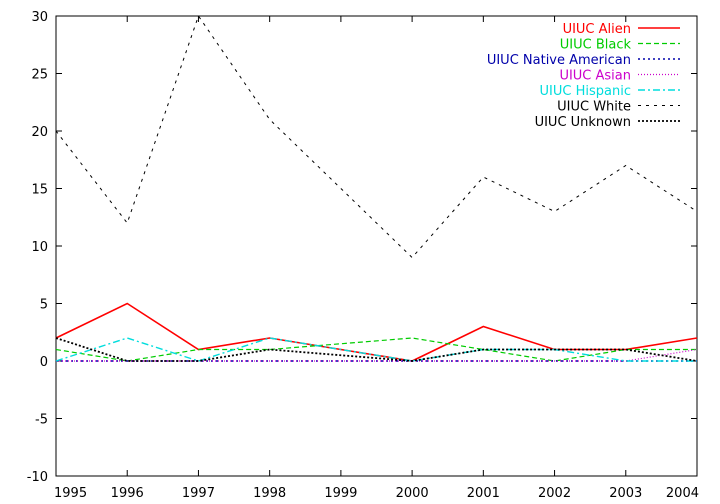  What do you see at coordinates (70, 493) in the screenshot?
I see `x-tick-label: 1995` at bounding box center [70, 493].